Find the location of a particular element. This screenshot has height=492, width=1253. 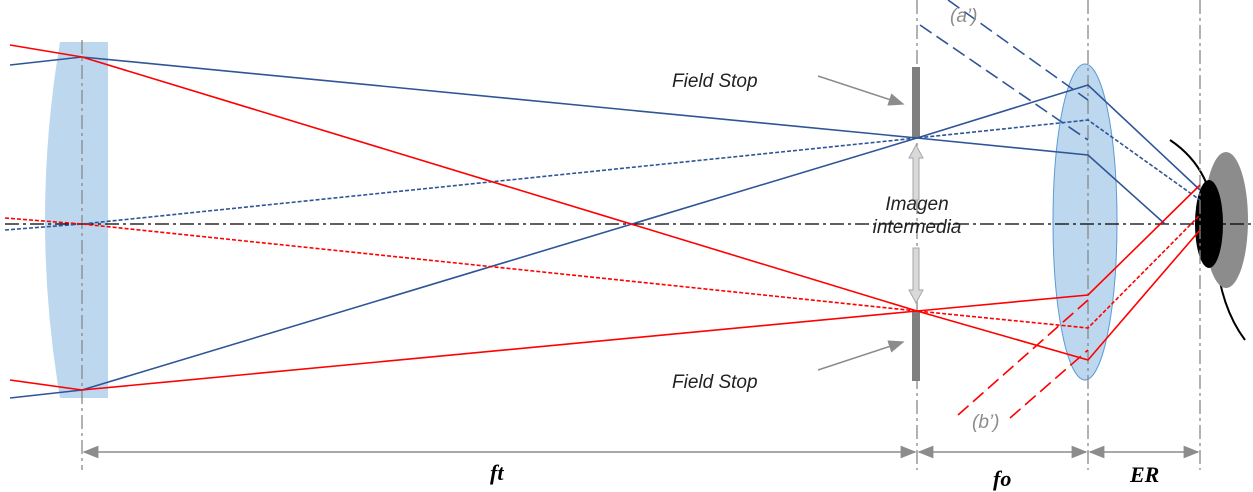

eye is located at coordinates (1208, 240).